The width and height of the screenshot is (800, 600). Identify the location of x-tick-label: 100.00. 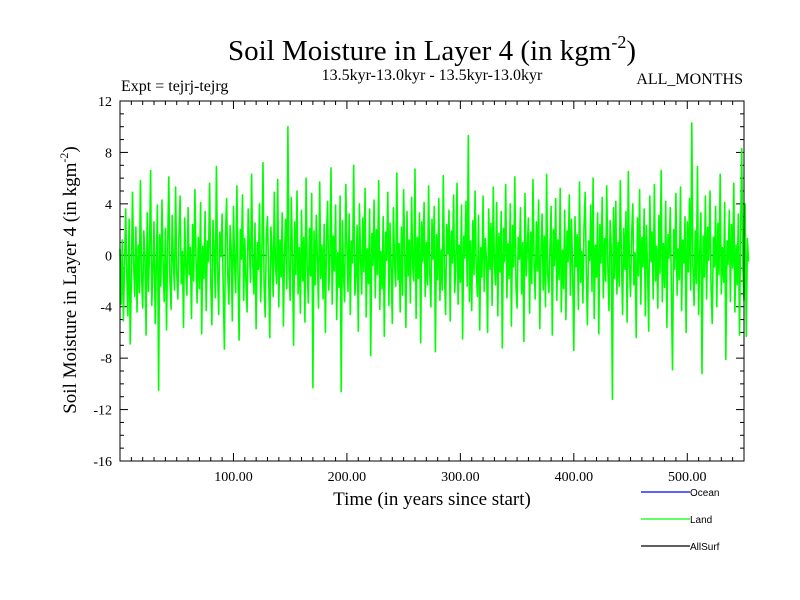
(233, 477).